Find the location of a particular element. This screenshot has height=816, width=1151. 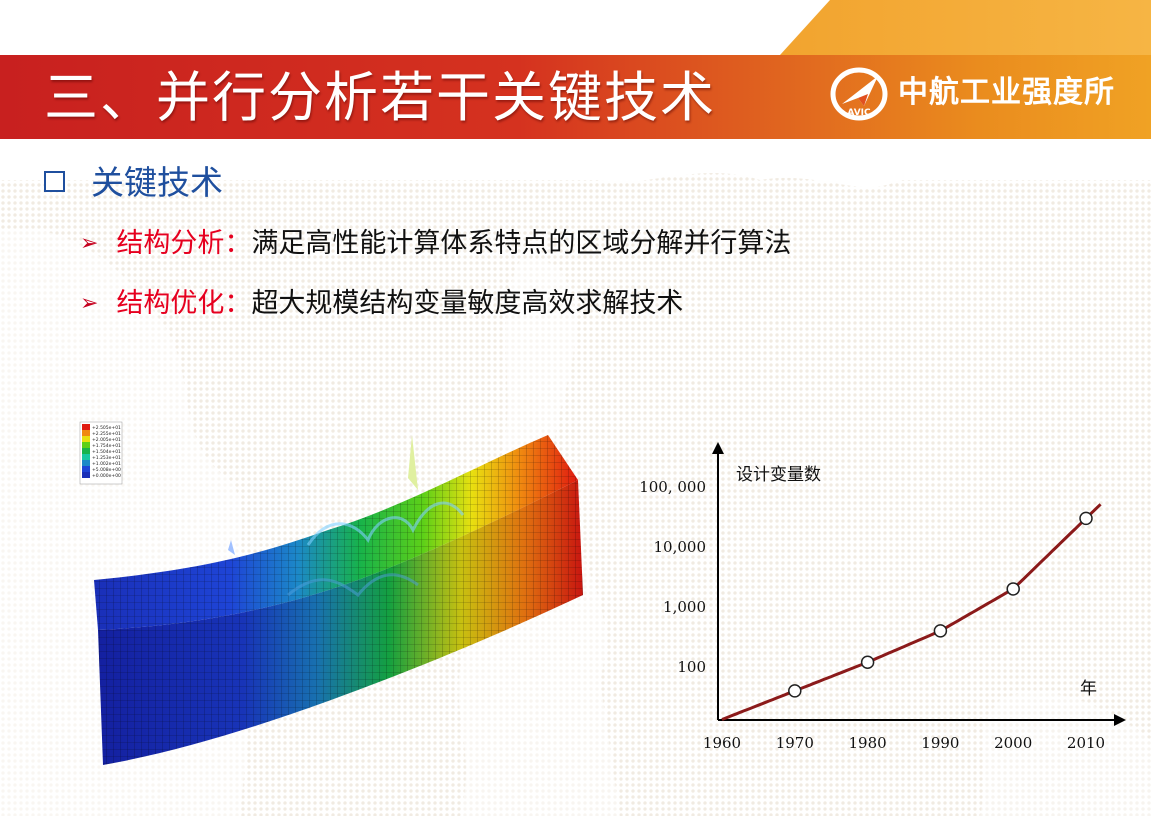

y-tick-label: 100 is located at coordinates (691, 667).